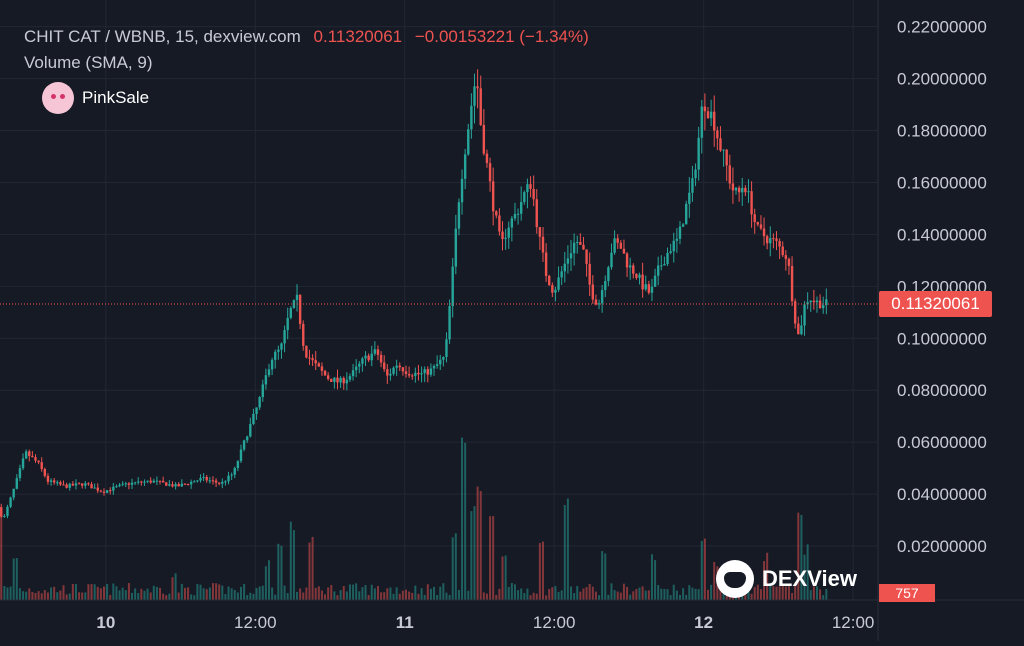  I want to click on pinksale-link: PinkSale, so click(95, 98).